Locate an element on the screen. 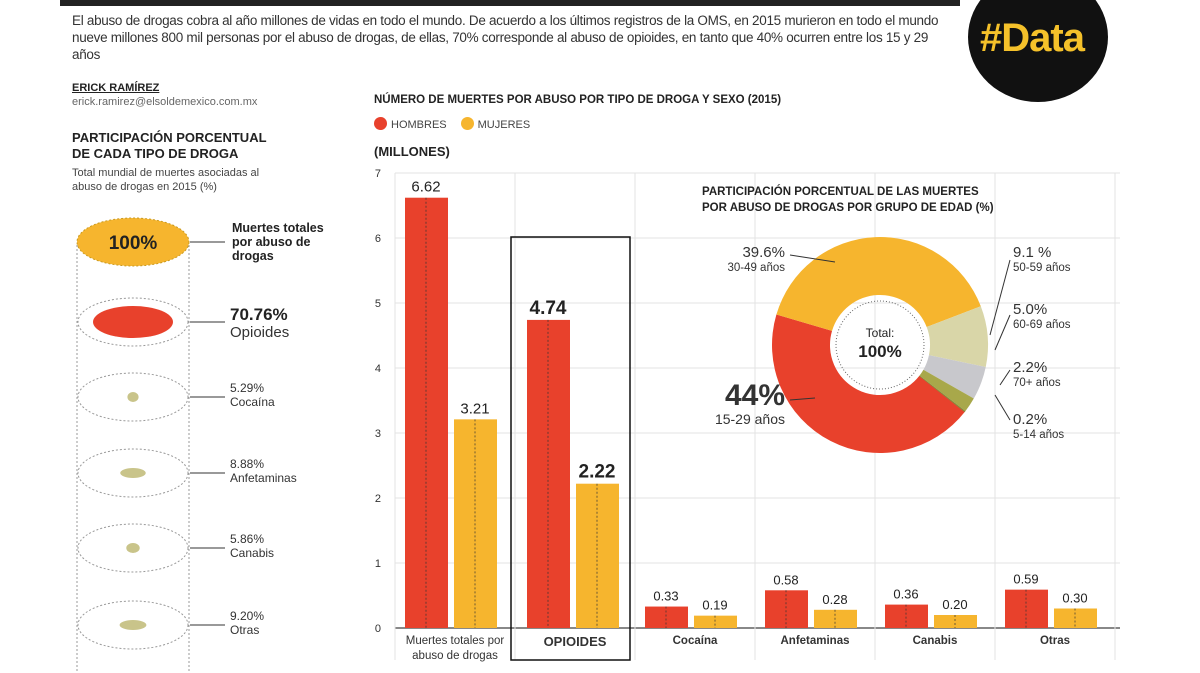  donut-slice-15-29años is located at coordinates (868, 383).